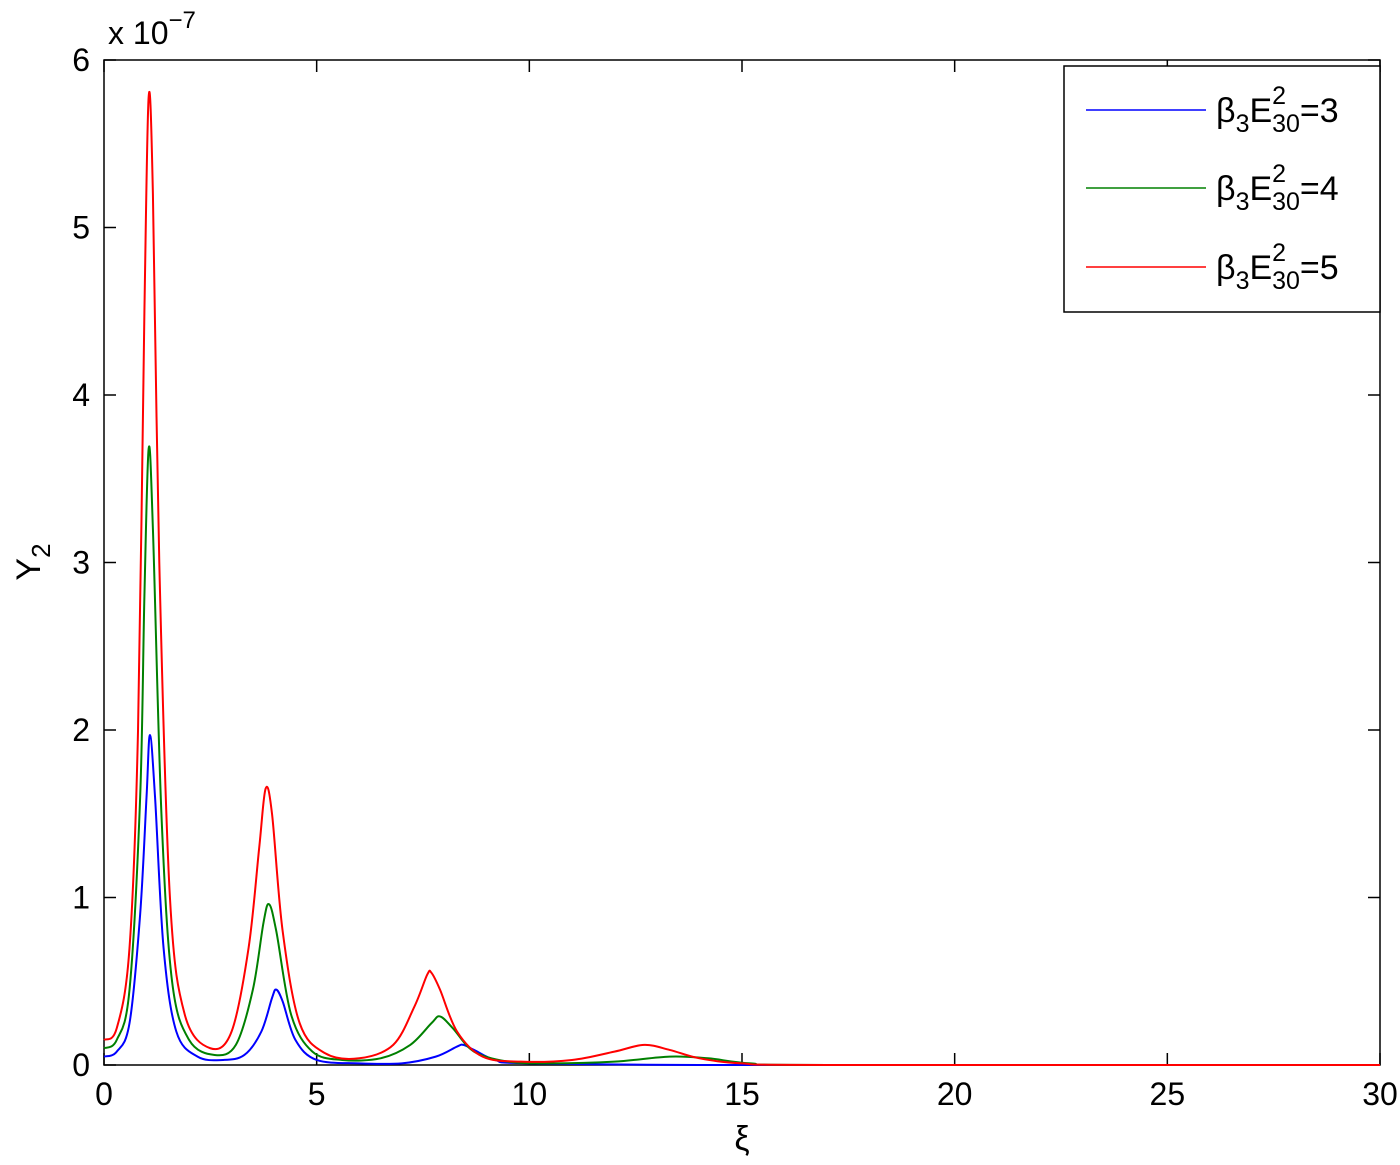  I want to click on y-tick-label: 3, so click(81, 563).